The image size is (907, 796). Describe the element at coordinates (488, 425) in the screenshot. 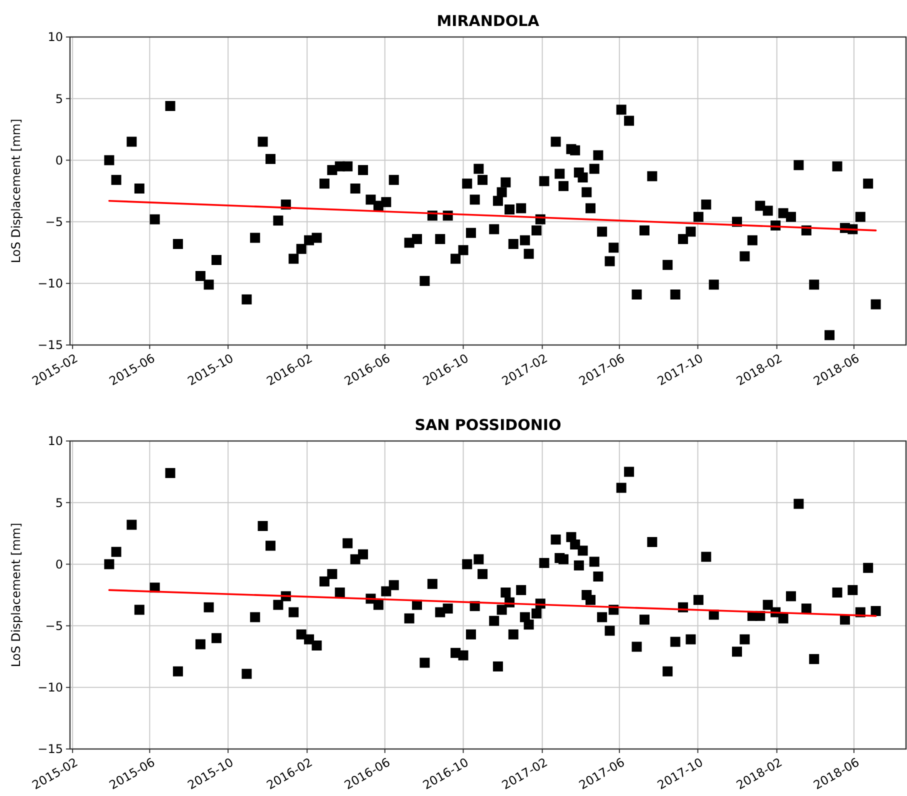

I see `chart-title: SAN POSSIDONIO` at that location.